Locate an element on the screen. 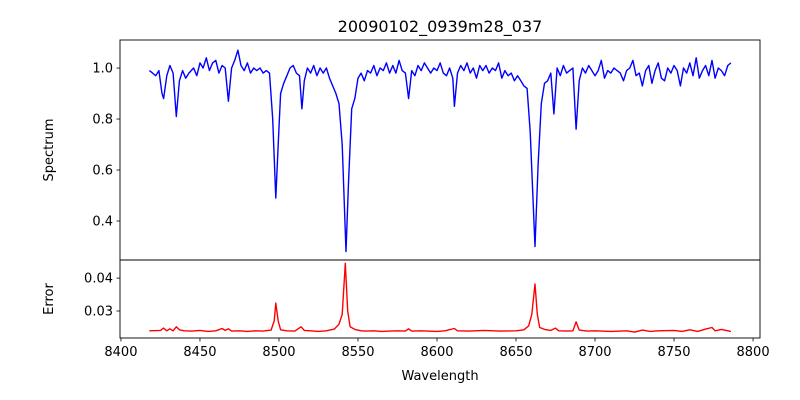 The width and height of the screenshot is (800, 400). x-tick-label: 8750 is located at coordinates (673, 352).